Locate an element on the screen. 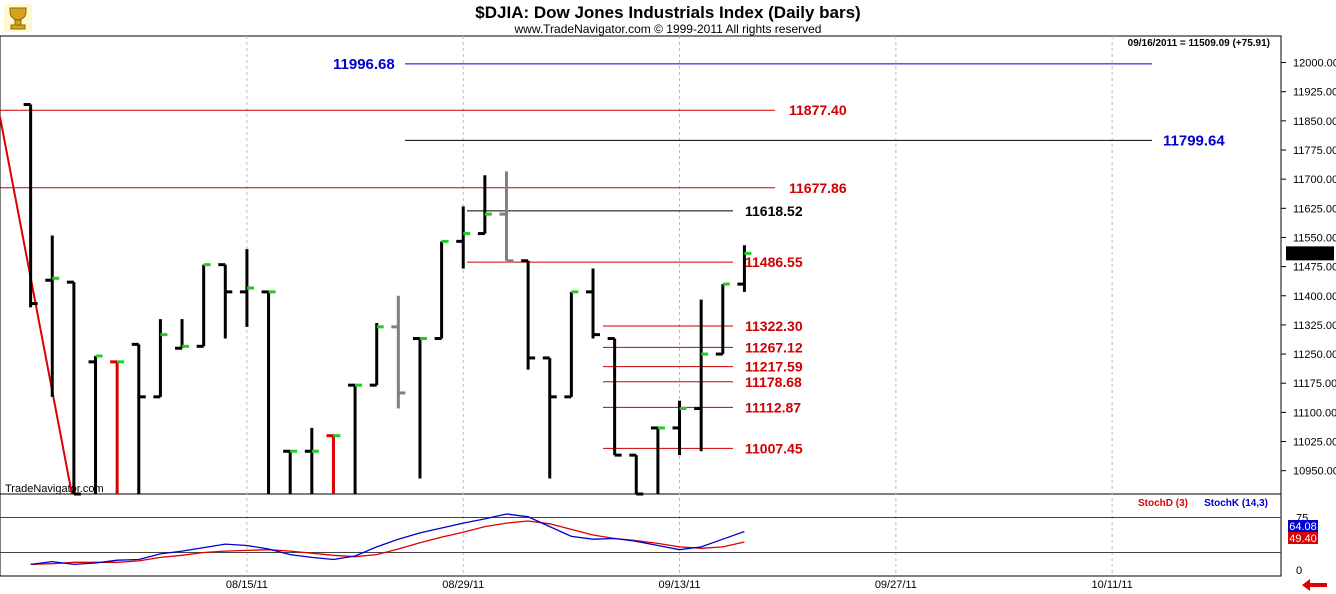 The width and height of the screenshot is (1336, 594). level-label: 11112.87 is located at coordinates (773, 407).